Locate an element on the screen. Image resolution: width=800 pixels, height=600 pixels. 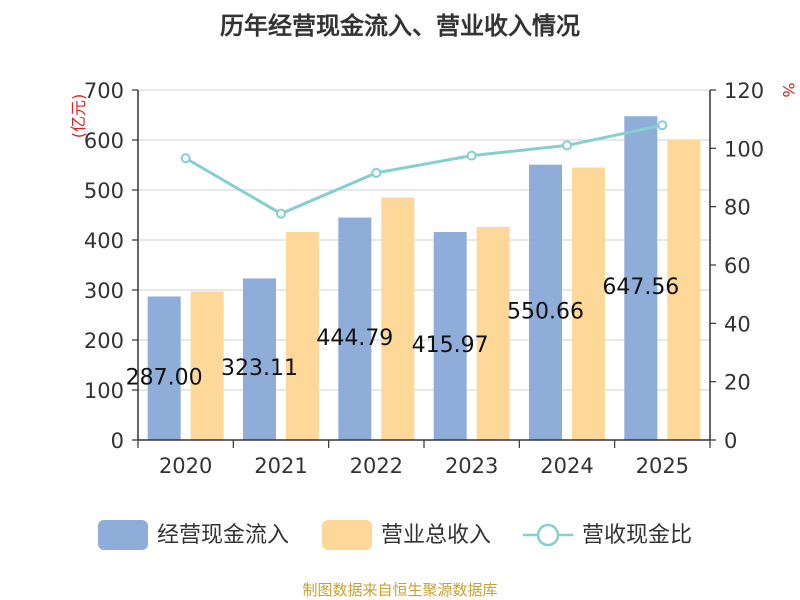
y-left-tick-label: 500 is located at coordinates (104, 191).